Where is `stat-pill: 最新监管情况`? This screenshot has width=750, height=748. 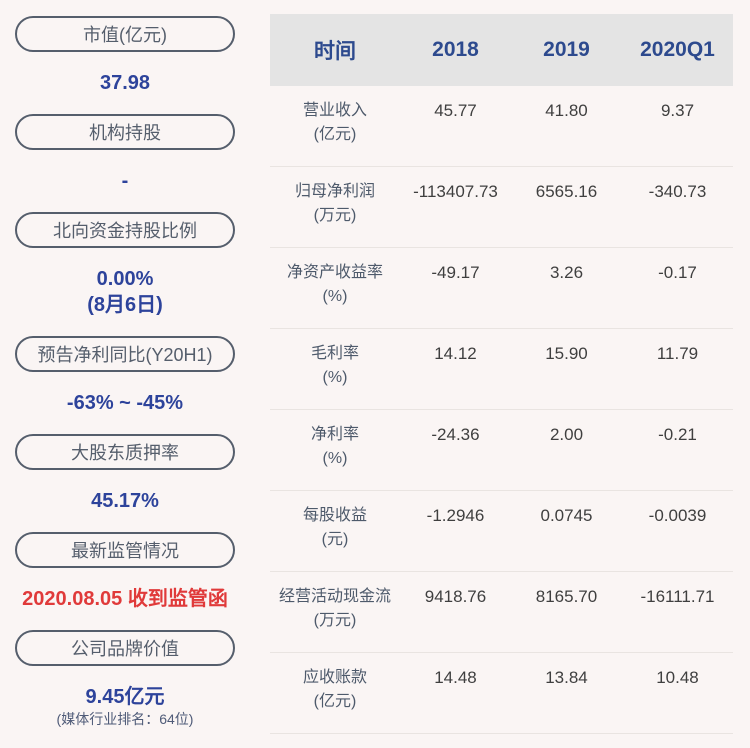 stat-pill: 最新监管情况 is located at coordinates (125, 550).